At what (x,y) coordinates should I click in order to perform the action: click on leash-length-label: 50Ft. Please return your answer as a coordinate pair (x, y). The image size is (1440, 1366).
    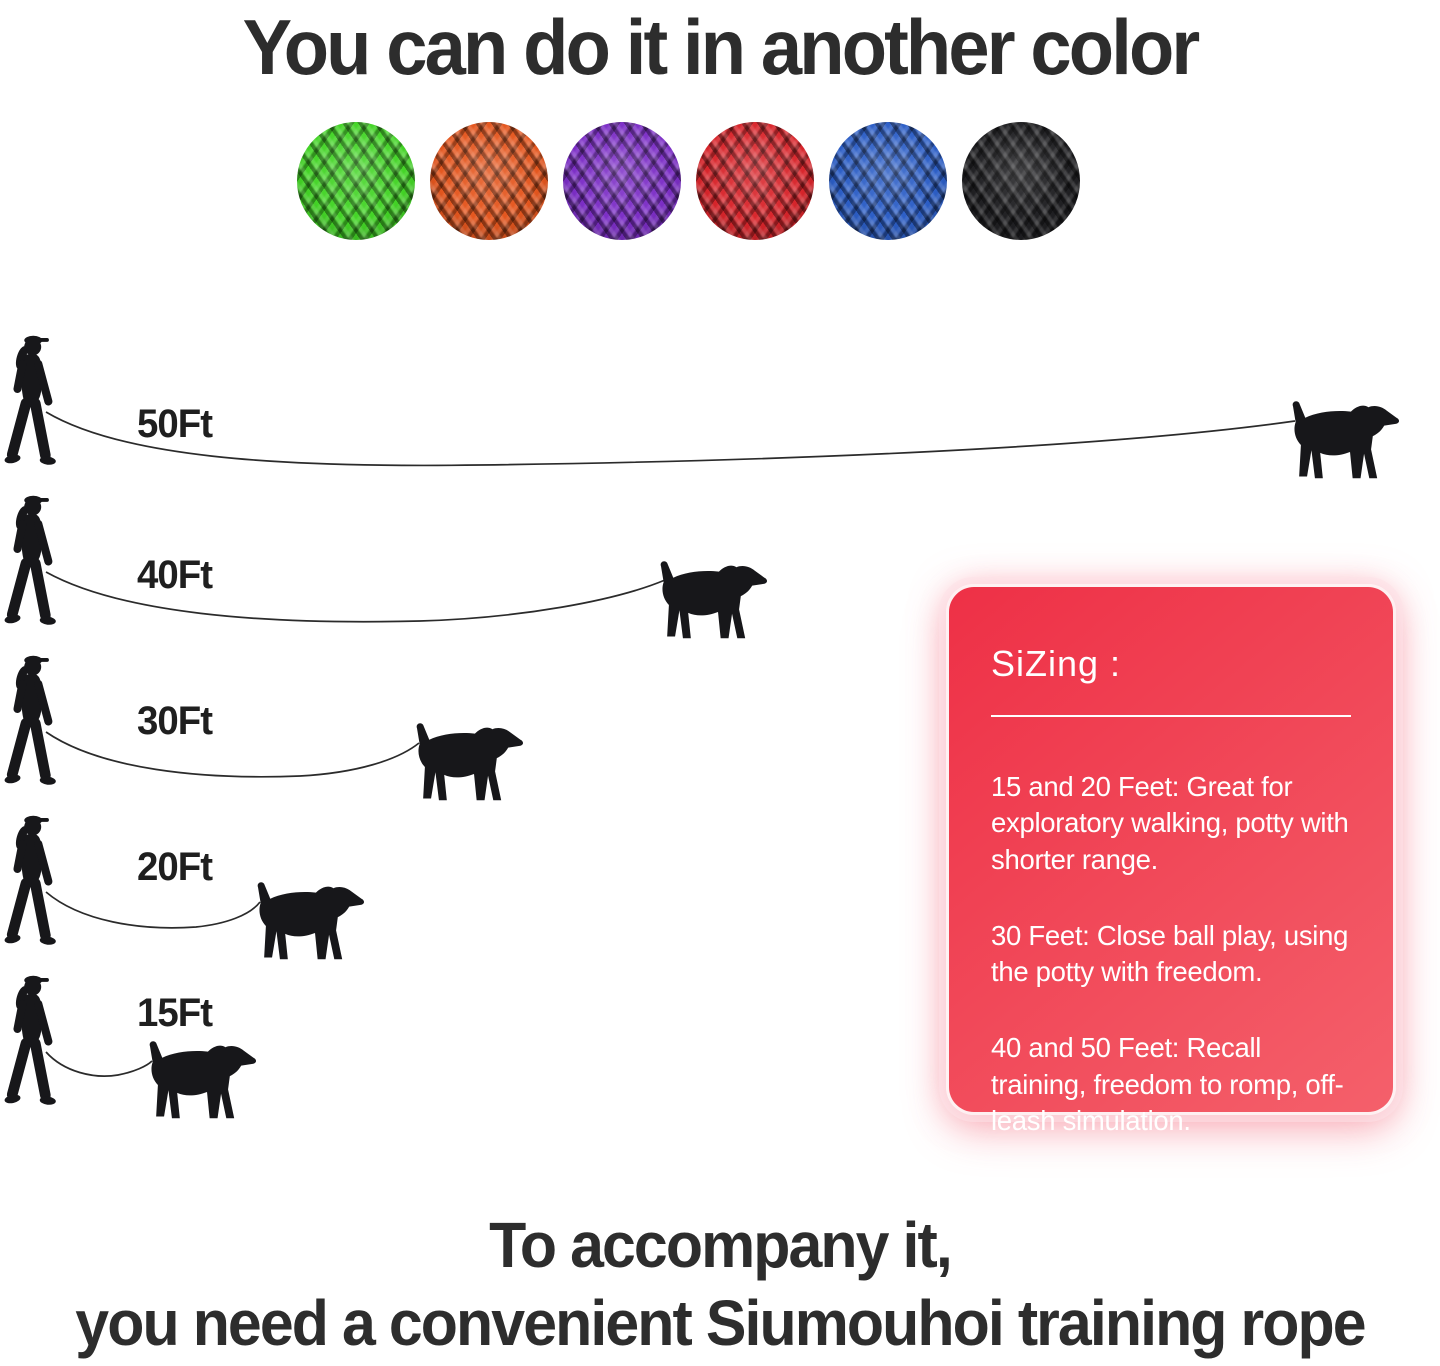
    Looking at the image, I should click on (175, 424).